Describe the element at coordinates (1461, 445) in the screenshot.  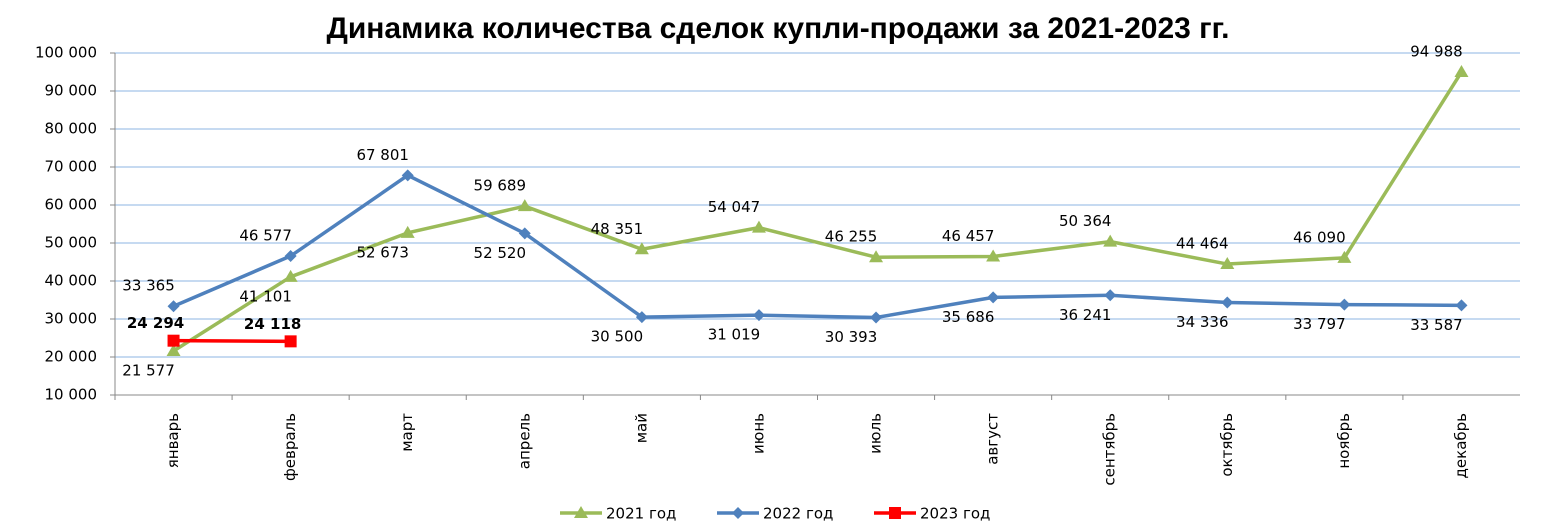
I see `x-tick-label: декабрь` at that location.